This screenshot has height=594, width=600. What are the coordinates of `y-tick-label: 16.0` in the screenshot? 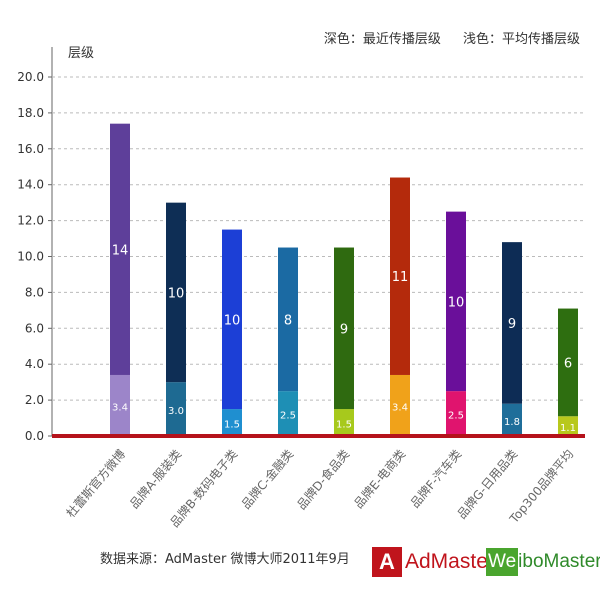 It's located at (30, 149).